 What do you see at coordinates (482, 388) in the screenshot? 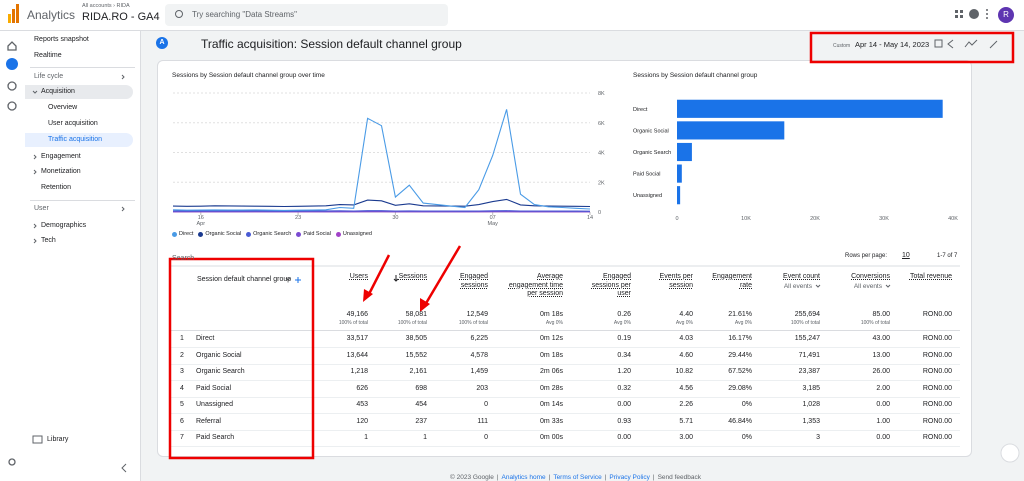
I see `row-cell: 203` at bounding box center [482, 388].